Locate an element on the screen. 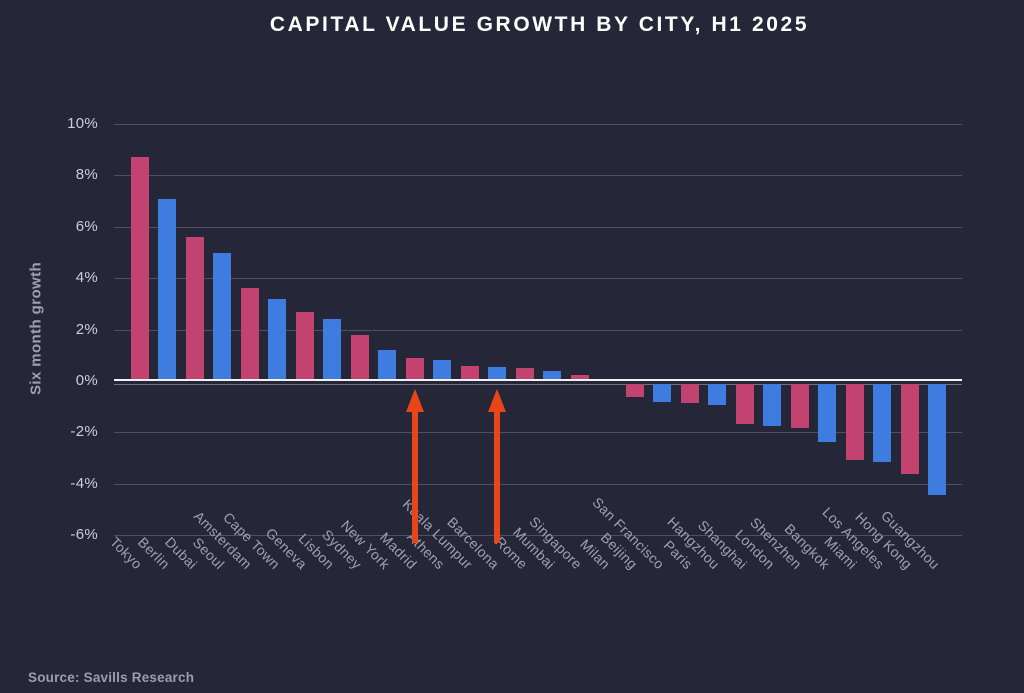  annotation-arrow-barcelona is located at coordinates (497, 466).